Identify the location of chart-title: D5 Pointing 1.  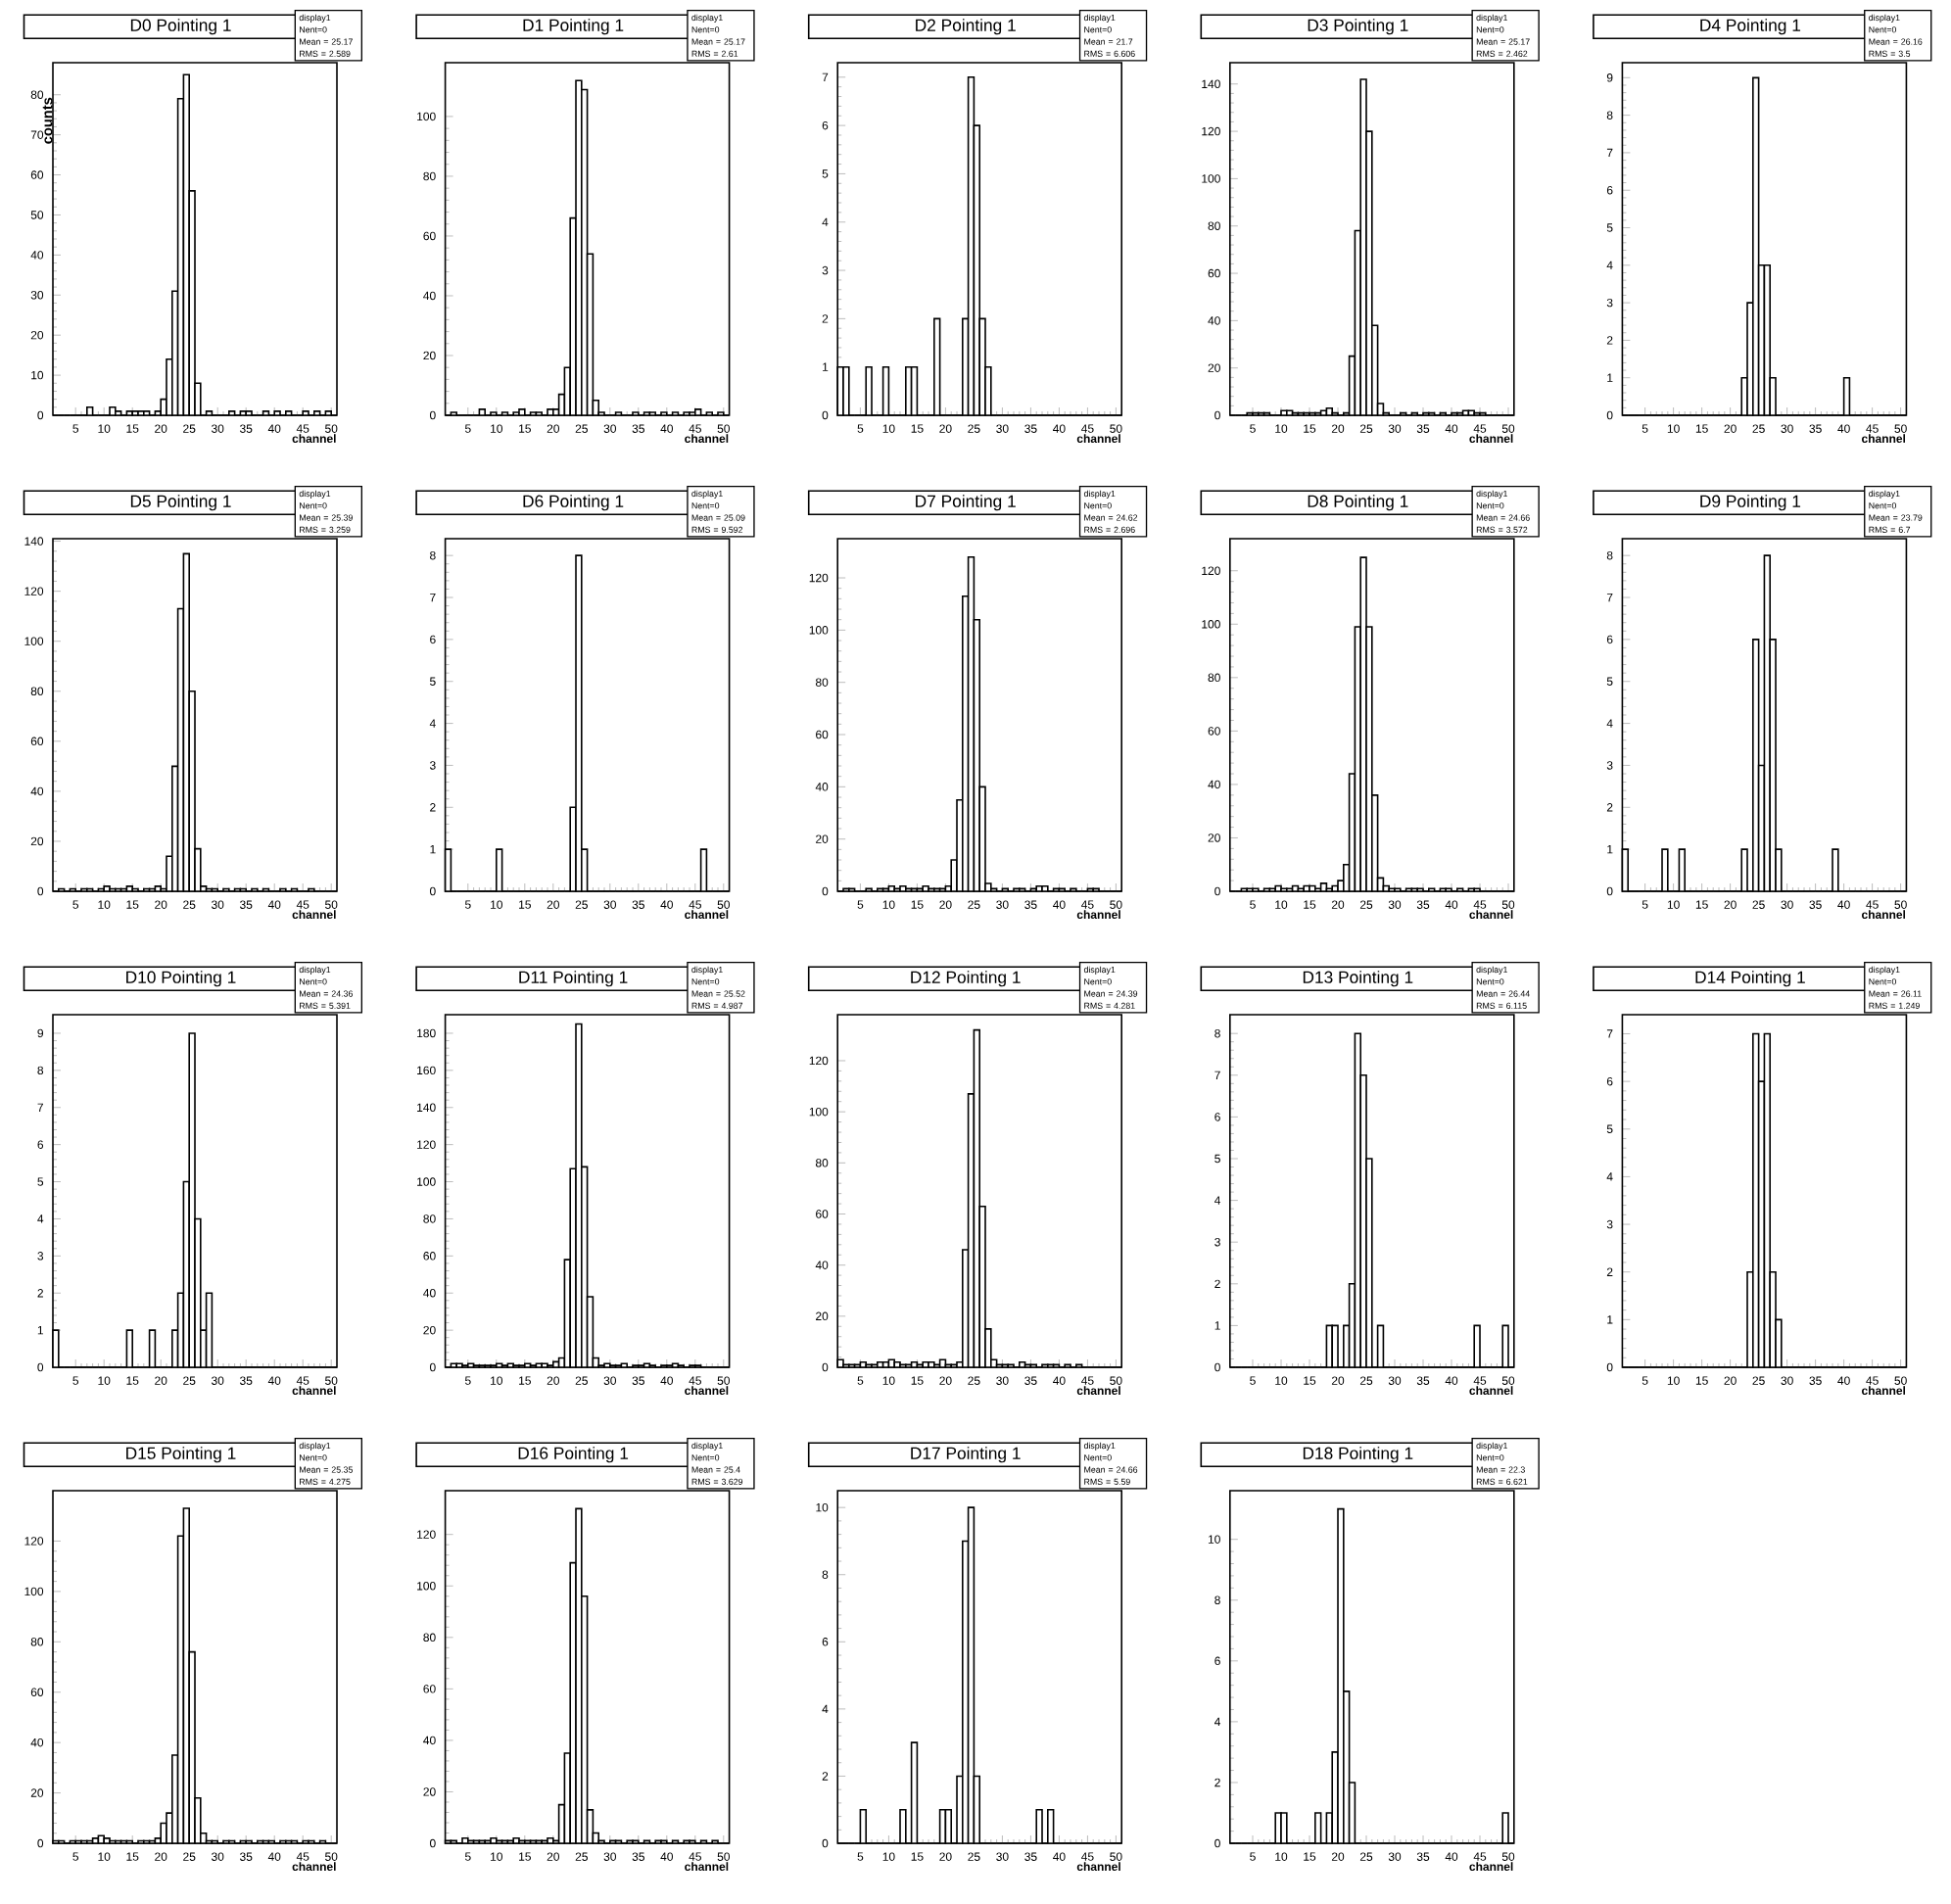
(180, 503).